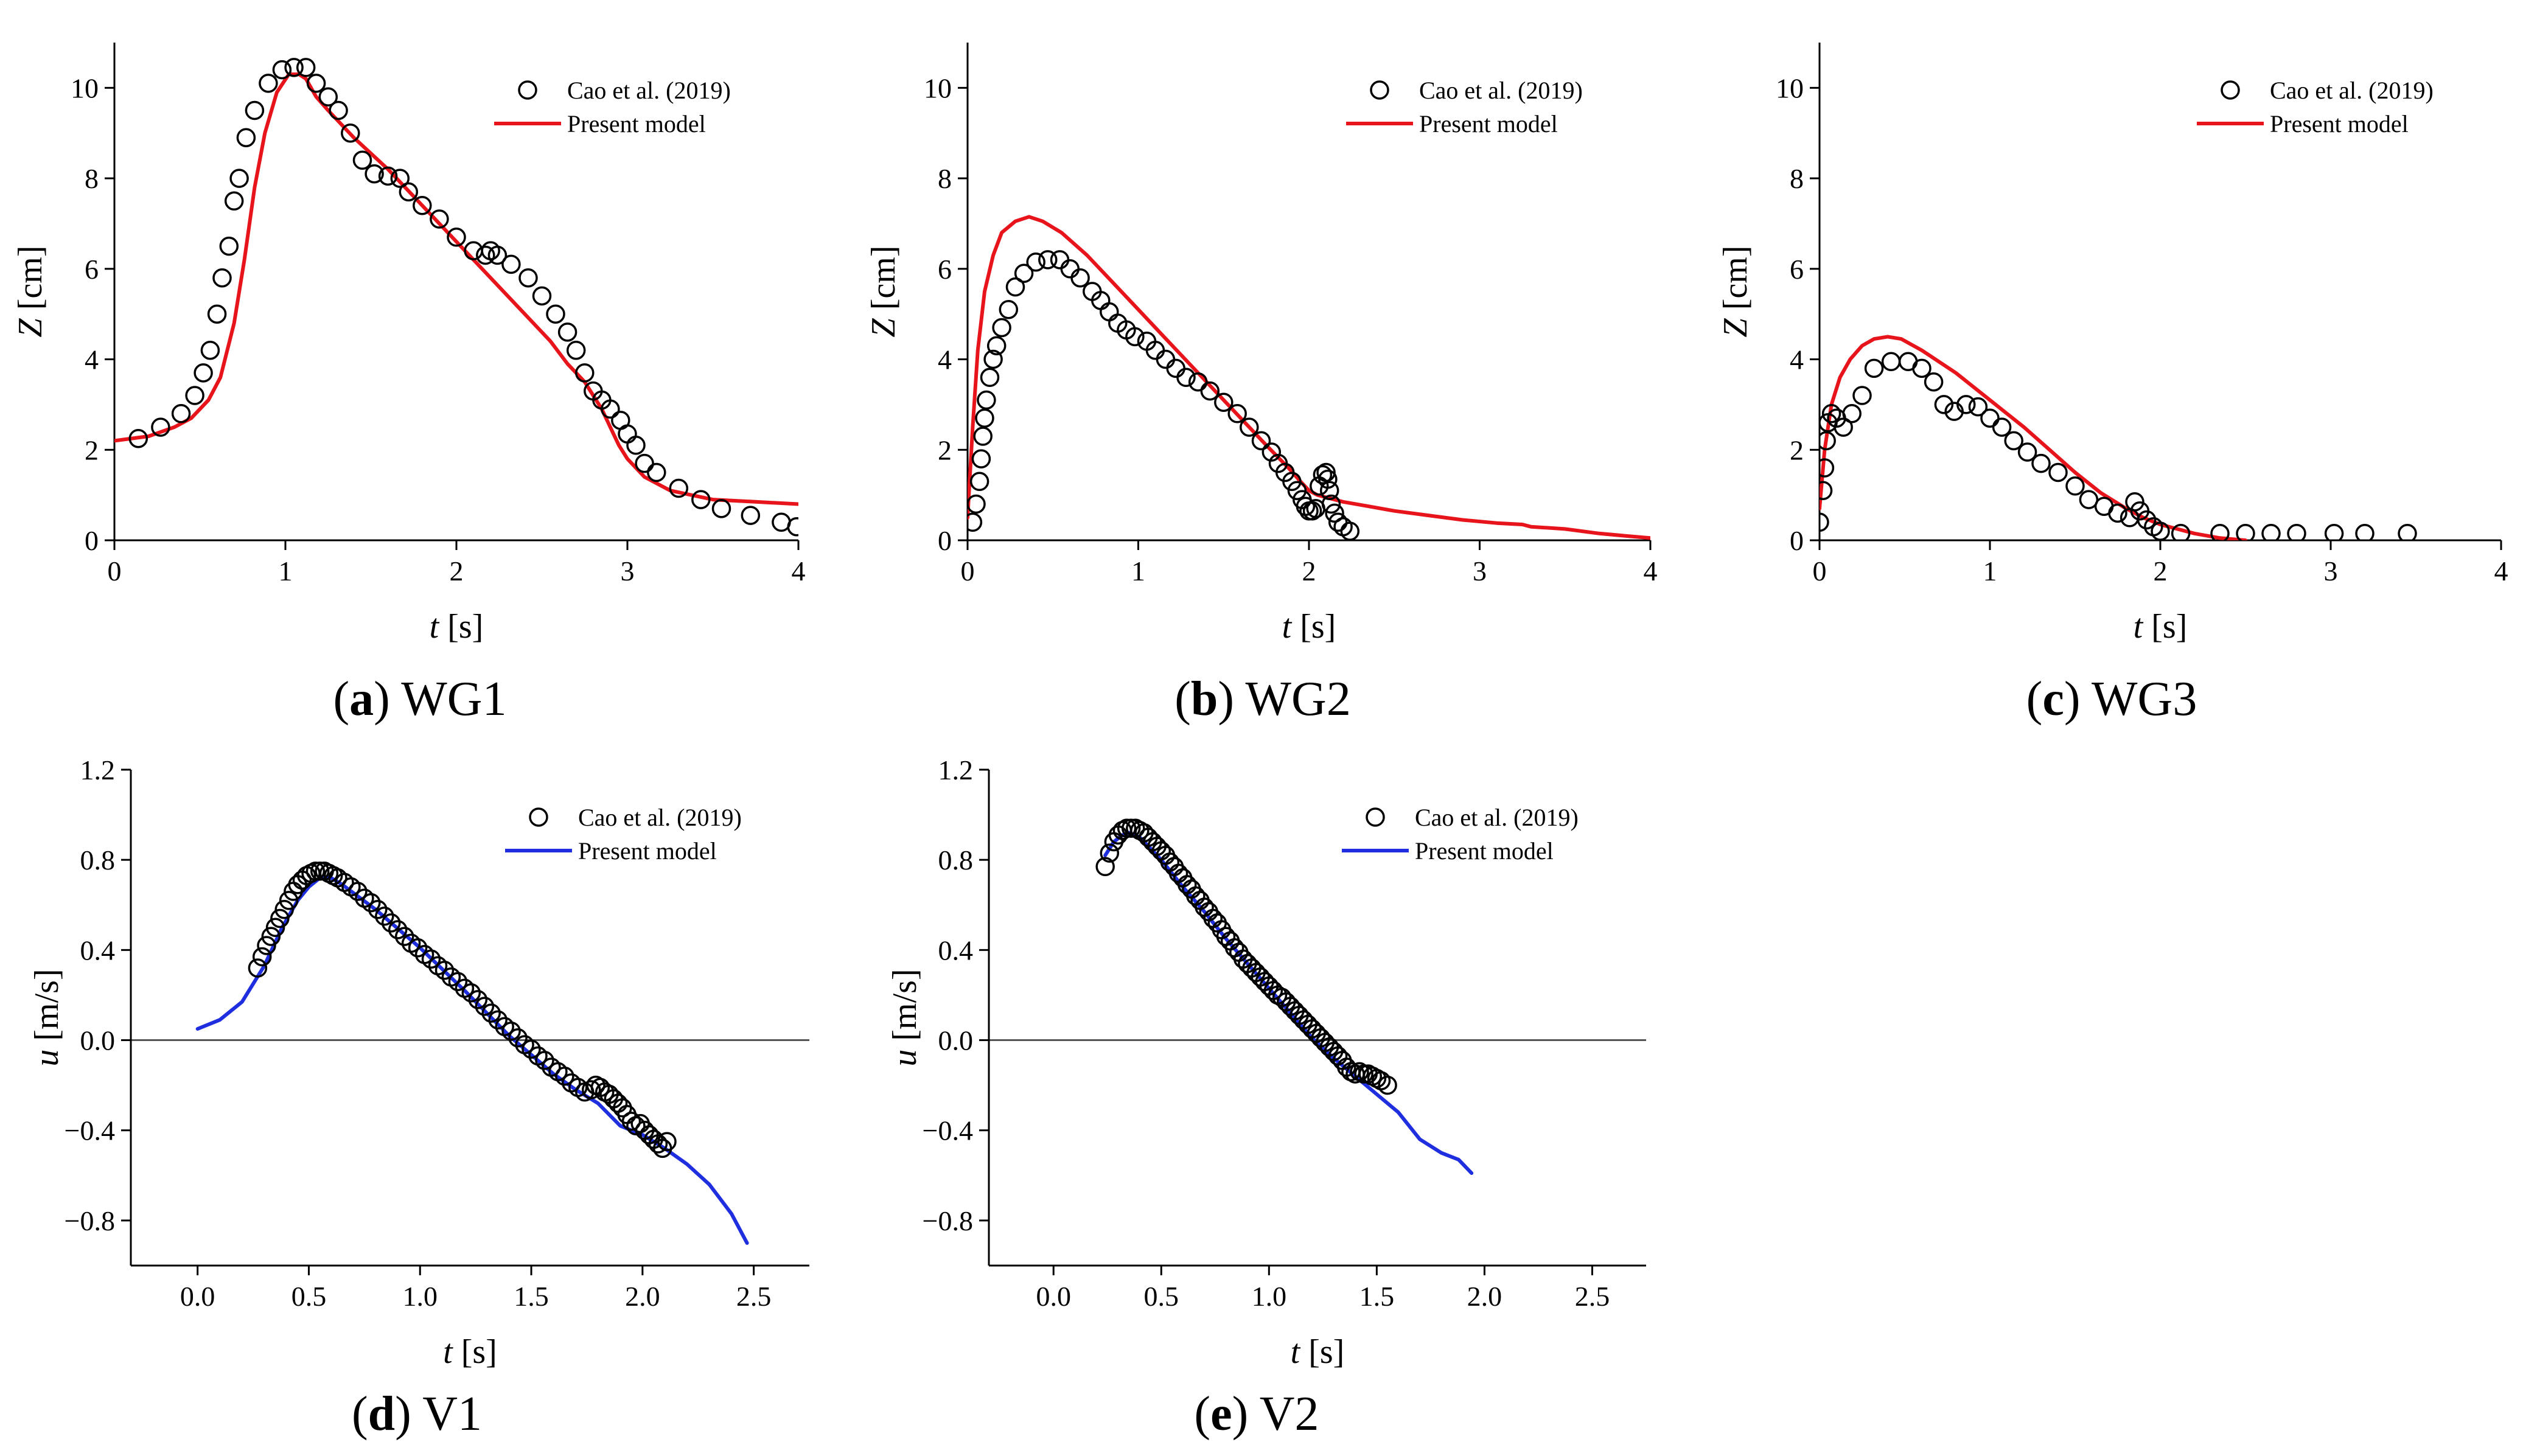  Describe the element at coordinates (47, 1058) in the screenshot. I see `y-axis-var: u` at that location.